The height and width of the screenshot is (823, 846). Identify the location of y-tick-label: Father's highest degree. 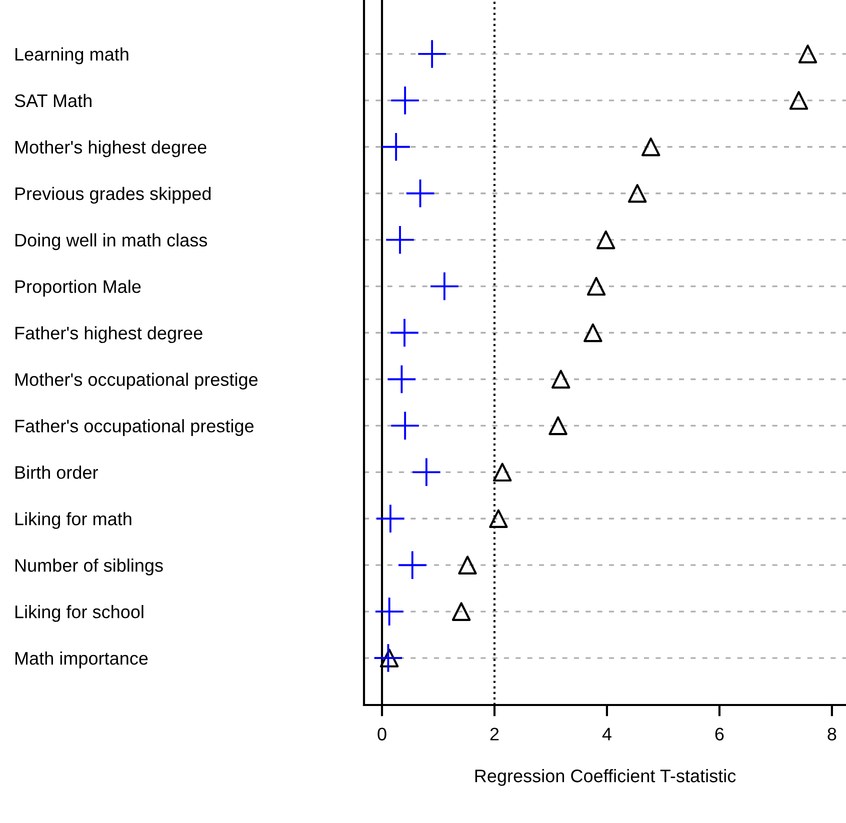
(108, 335).